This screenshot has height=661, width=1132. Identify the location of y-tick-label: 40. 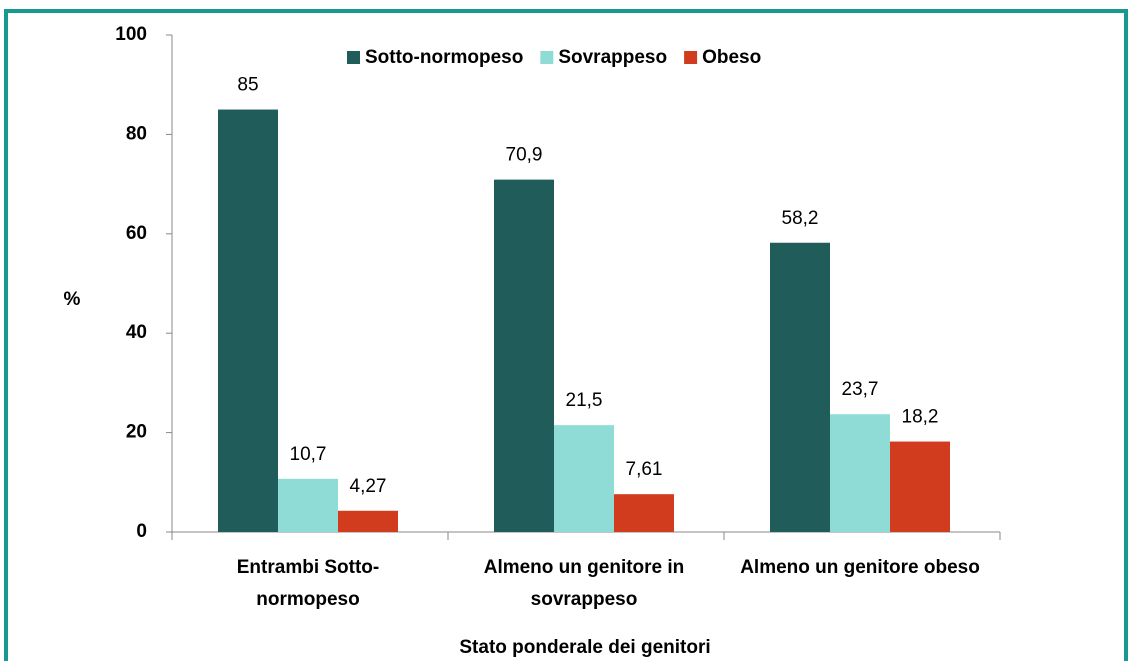
(136, 332).